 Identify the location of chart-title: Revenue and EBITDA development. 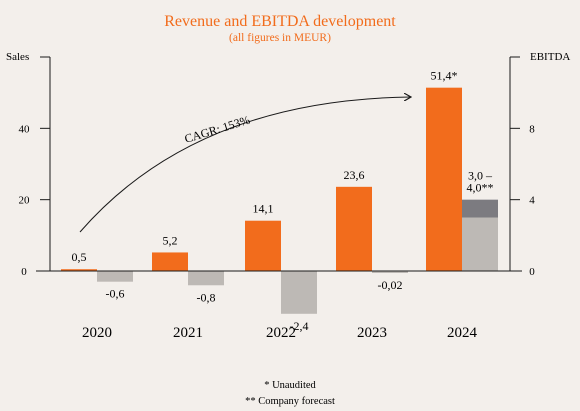
(280, 21).